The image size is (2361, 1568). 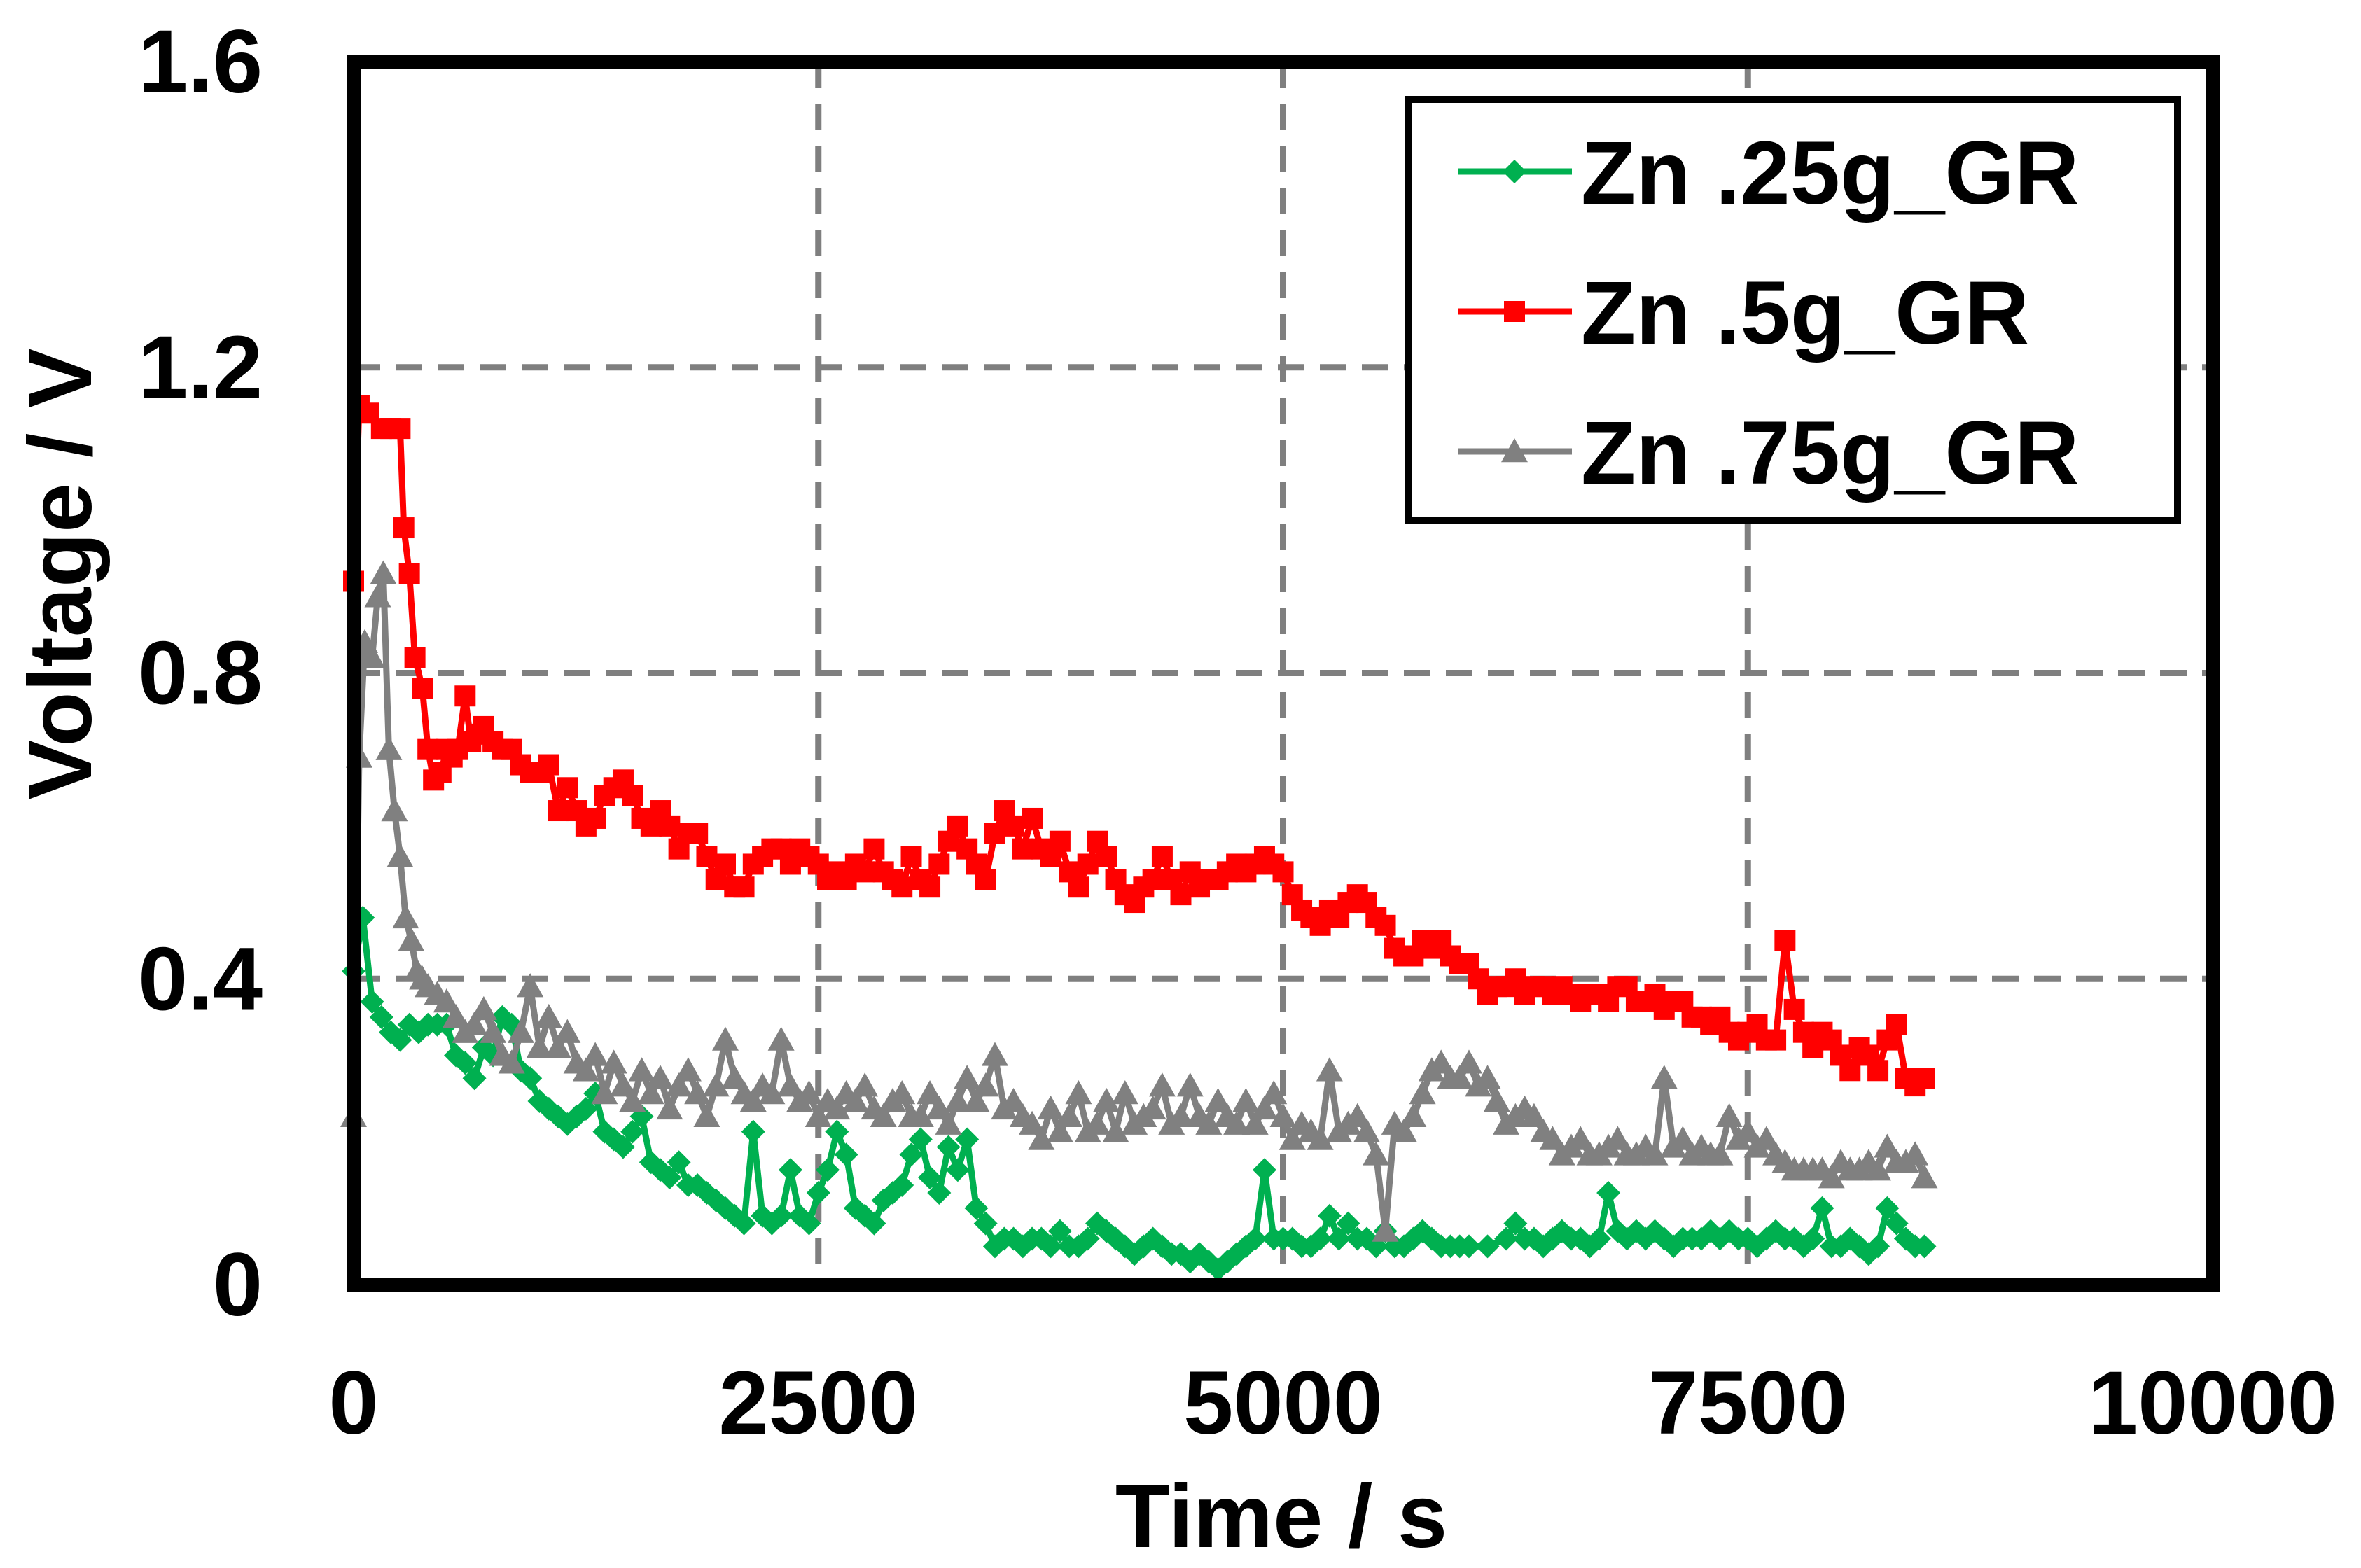 I want to click on y-tick-labels: 0 0.4 0.8 1.2 1.6, so click(x=200, y=673).